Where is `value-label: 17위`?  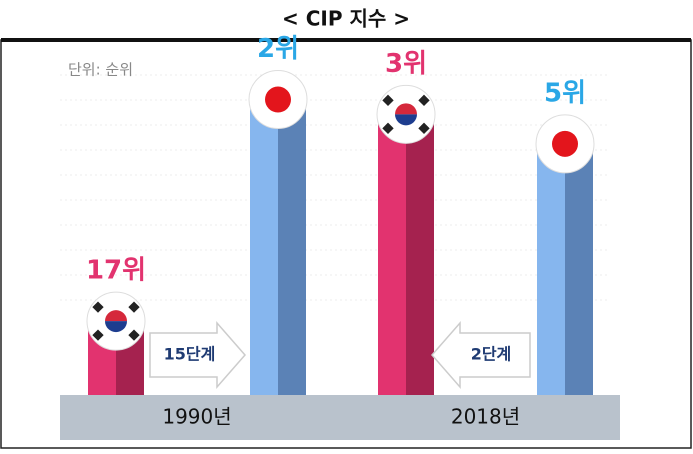
value-label: 17위 is located at coordinates (116, 271).